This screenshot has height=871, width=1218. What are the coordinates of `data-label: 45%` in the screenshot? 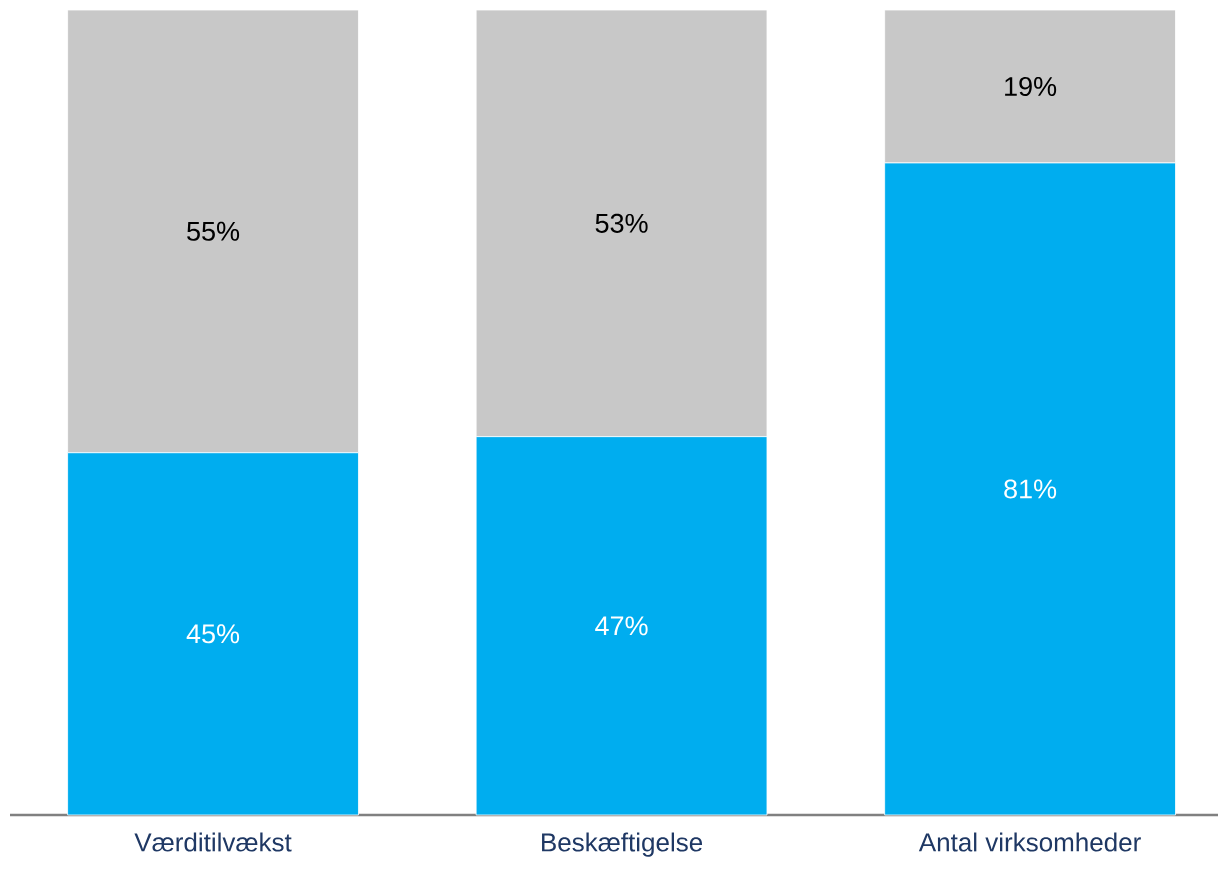 It's located at (213, 634).